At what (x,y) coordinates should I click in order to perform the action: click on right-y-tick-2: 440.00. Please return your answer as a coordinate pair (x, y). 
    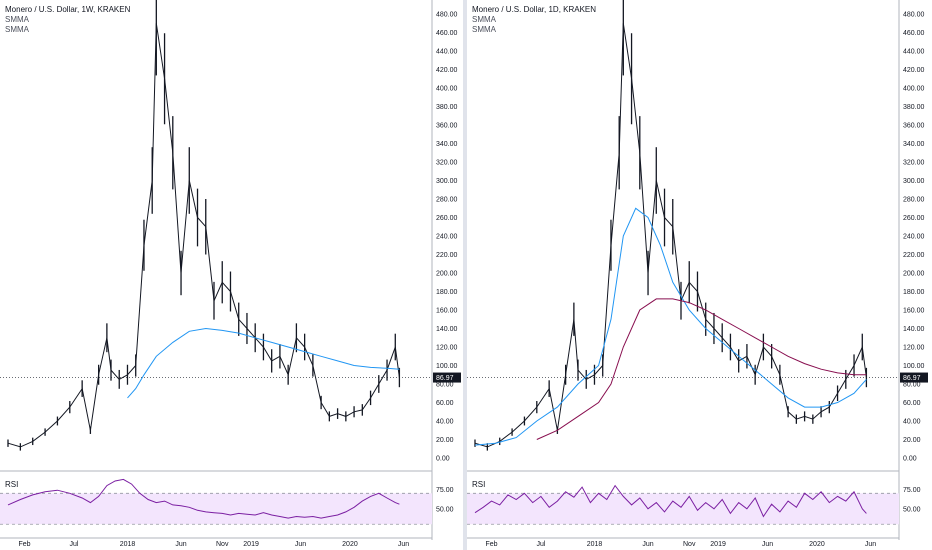
    Looking at the image, I should click on (914, 52).